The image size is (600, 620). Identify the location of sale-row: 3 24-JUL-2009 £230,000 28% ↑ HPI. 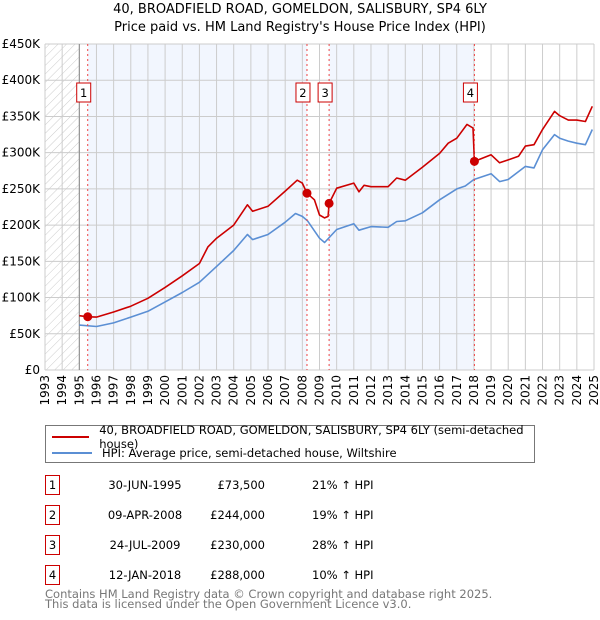
(245, 545).